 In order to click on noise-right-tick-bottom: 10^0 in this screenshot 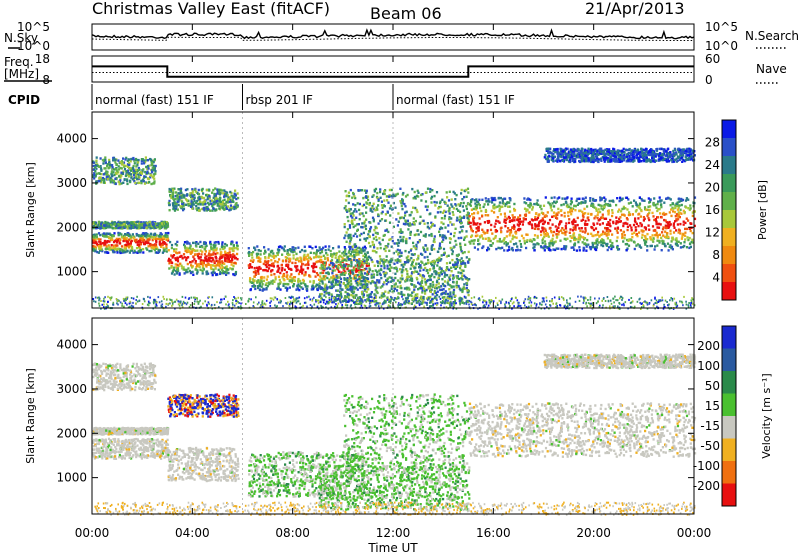, I will do `click(721, 46)`.